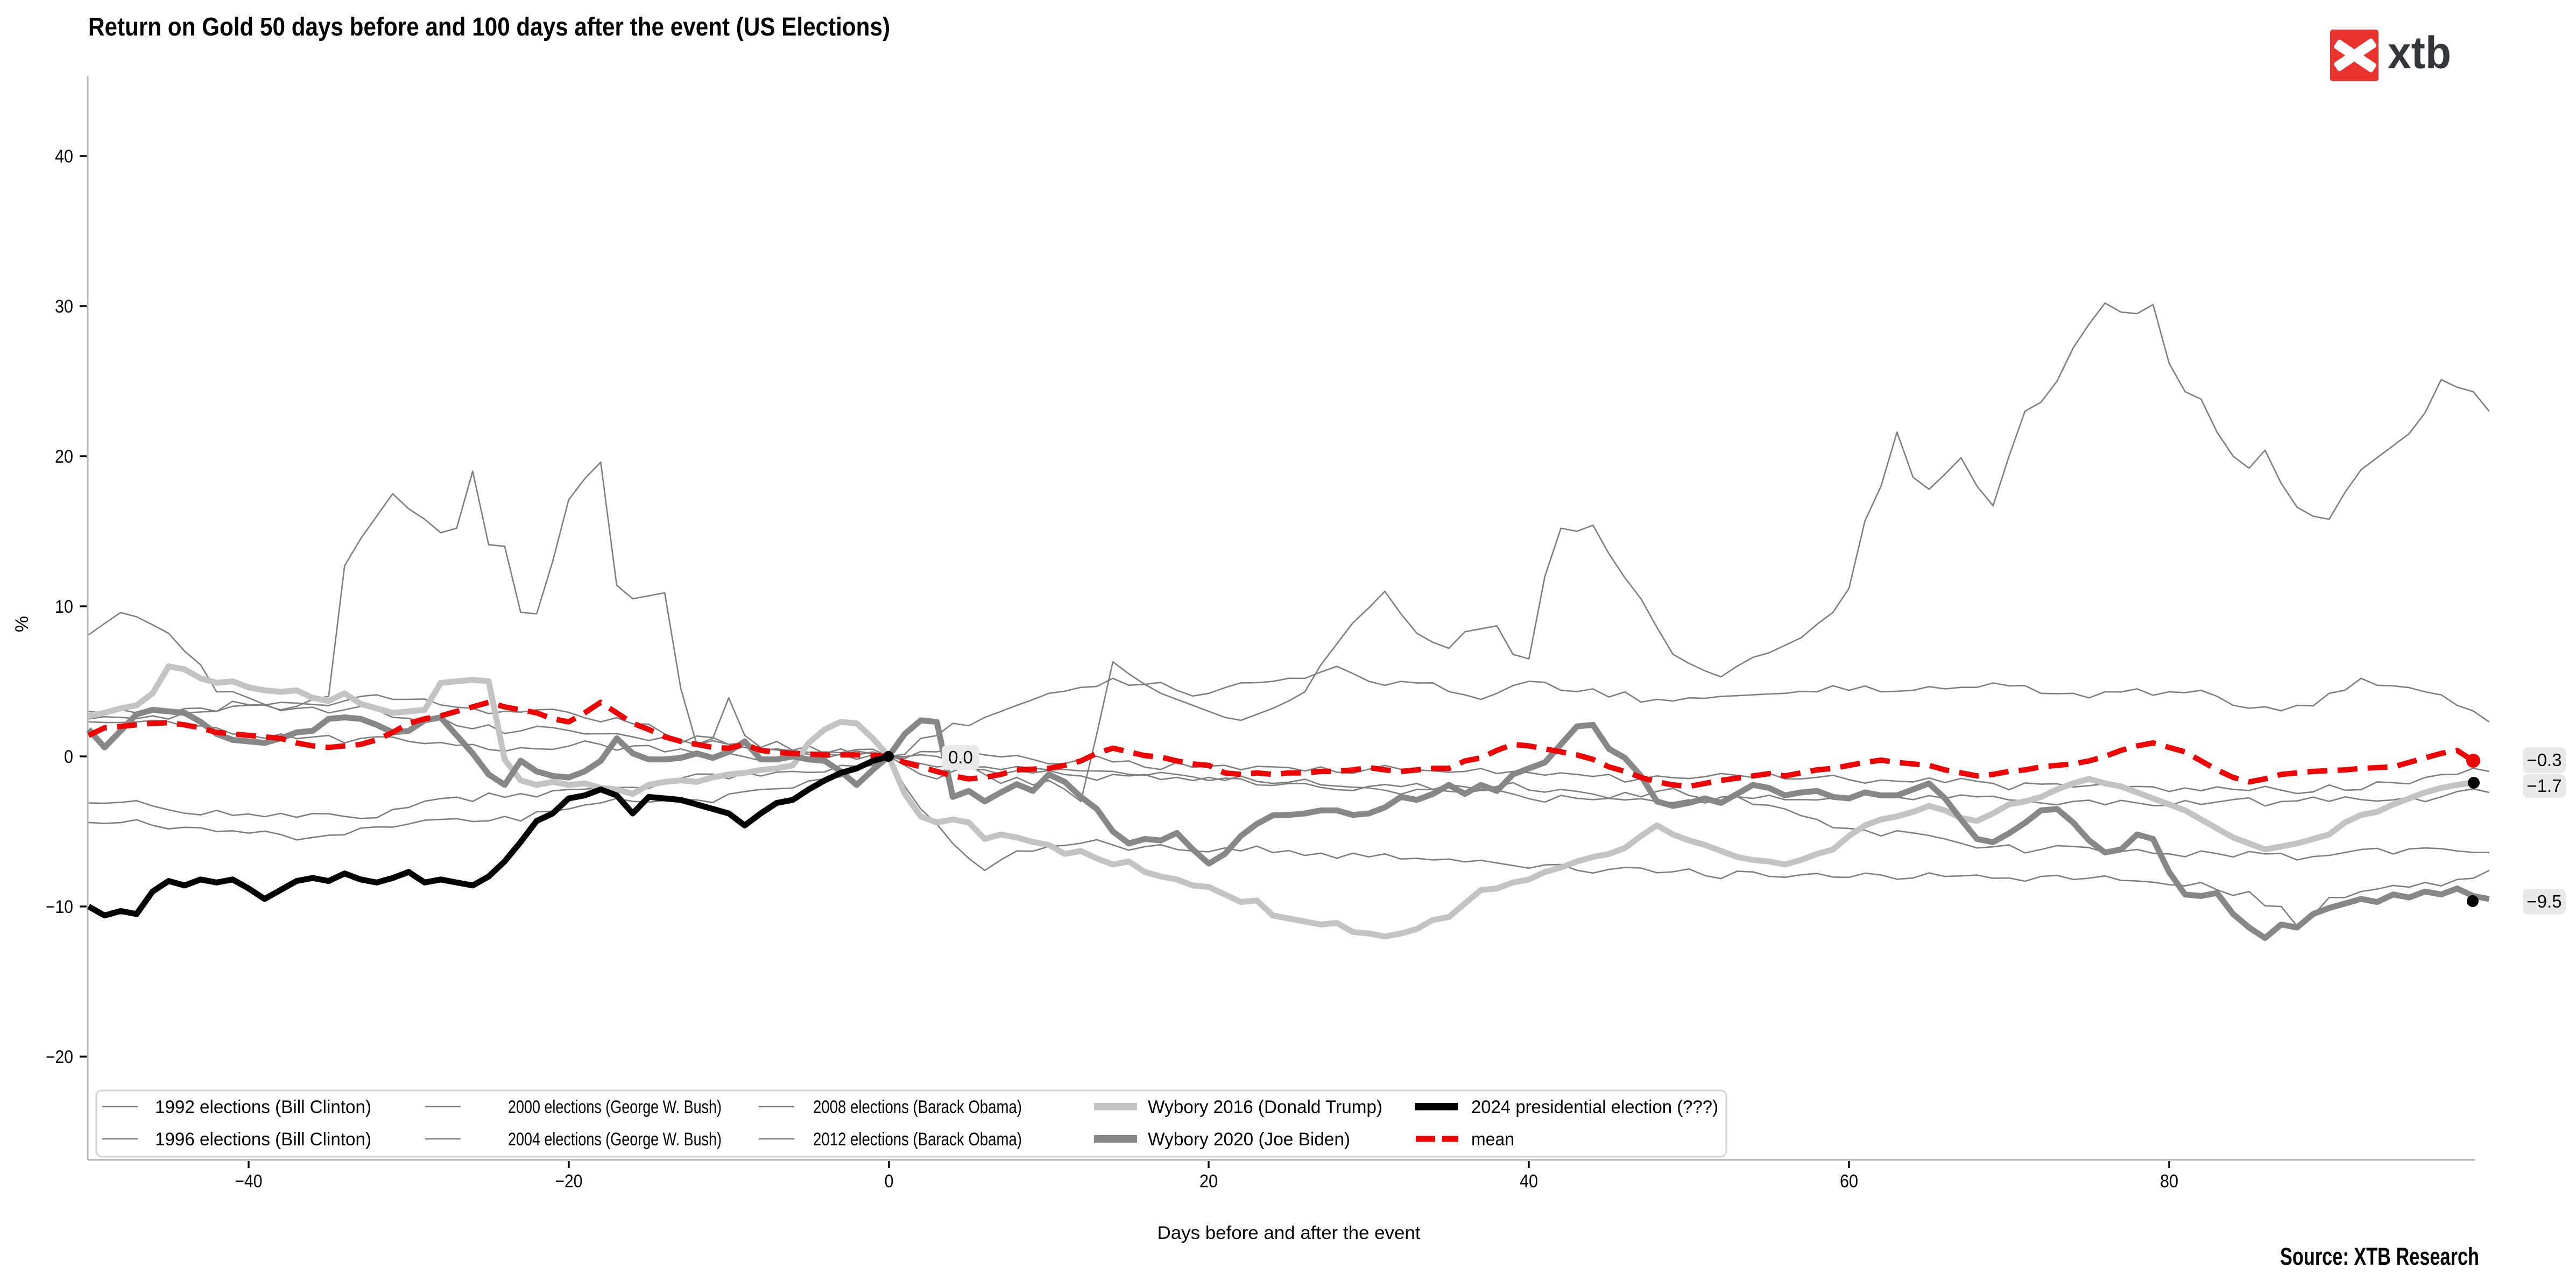 The width and height of the screenshot is (2576, 1282). What do you see at coordinates (2543, 901) in the screenshot?
I see `svg-text: −9.5` at bounding box center [2543, 901].